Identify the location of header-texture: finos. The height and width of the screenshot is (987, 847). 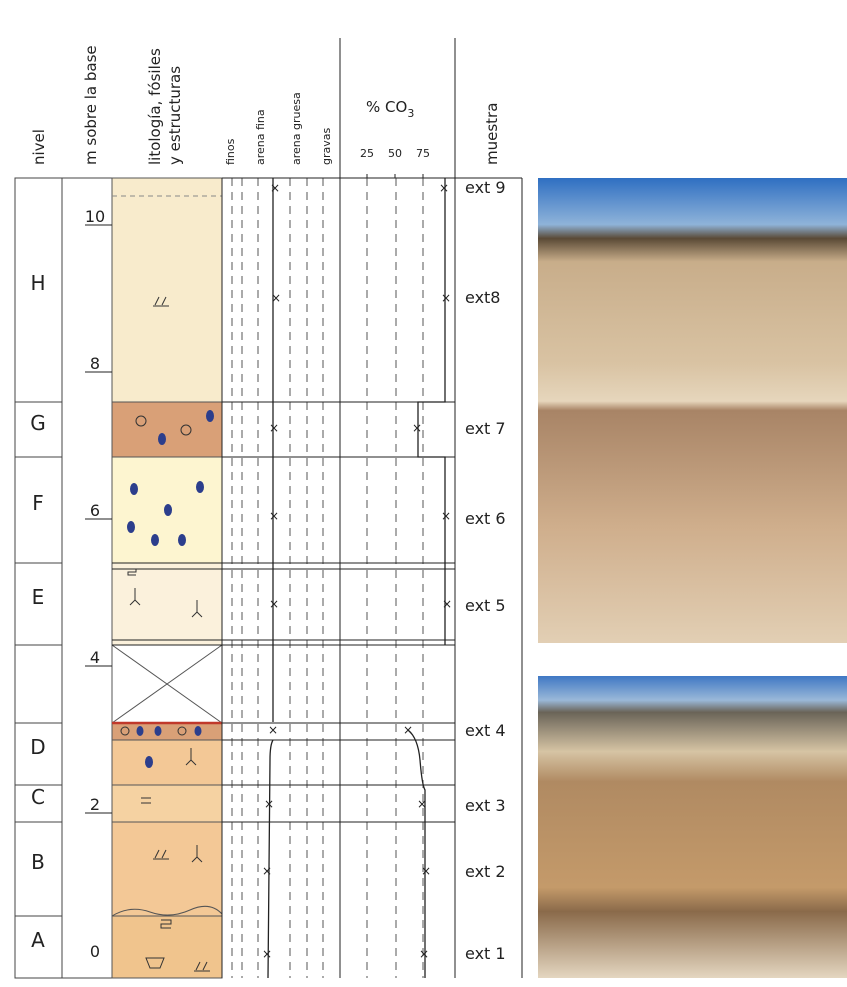
(230, 151).